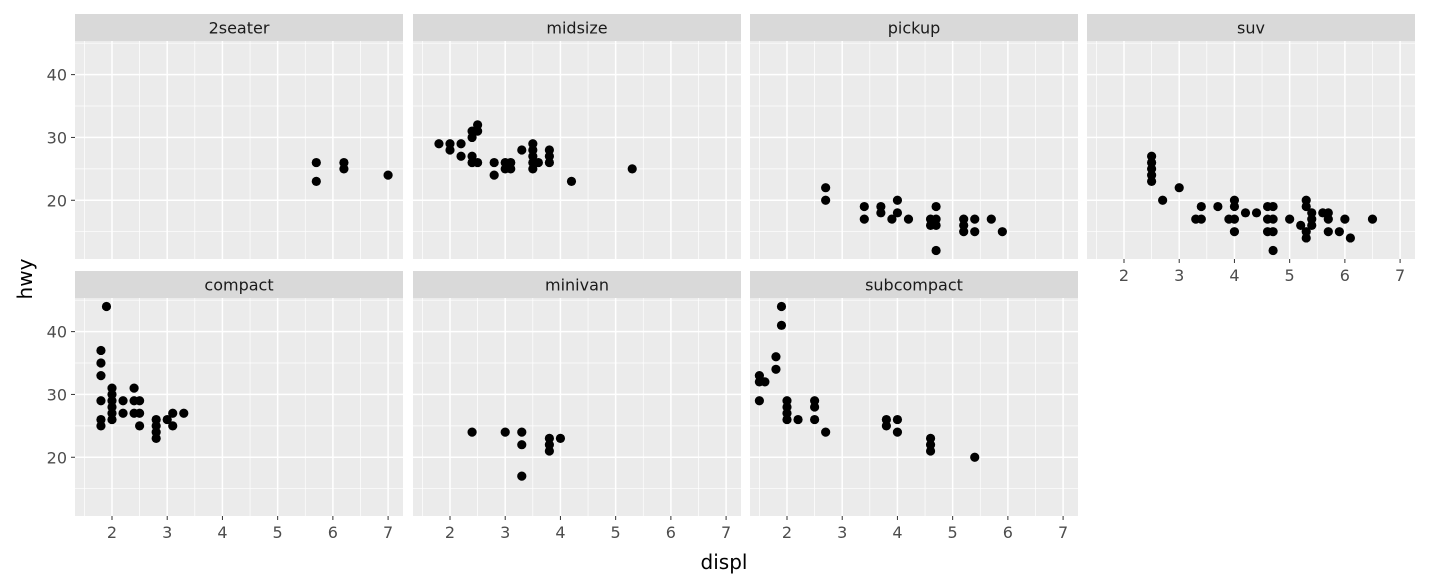 The height and width of the screenshot is (587, 1431). Describe the element at coordinates (239, 28) in the screenshot. I see `facet-label: 2seater` at that location.